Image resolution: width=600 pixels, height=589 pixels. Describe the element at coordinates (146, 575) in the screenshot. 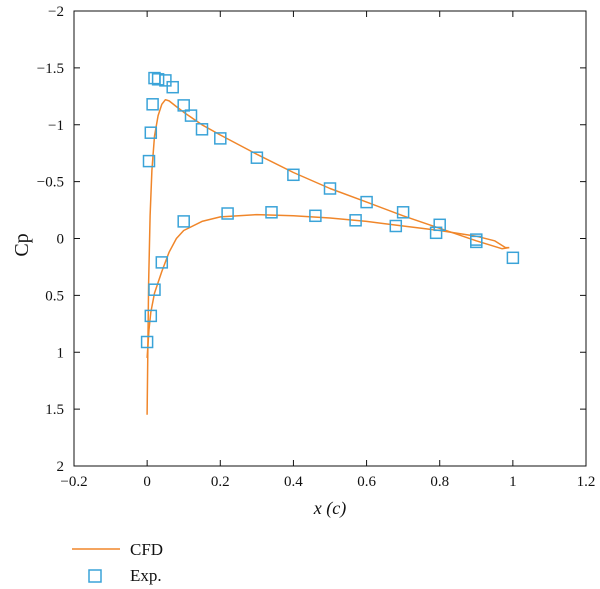

I see `legend-exp-label: Exp.` at that location.